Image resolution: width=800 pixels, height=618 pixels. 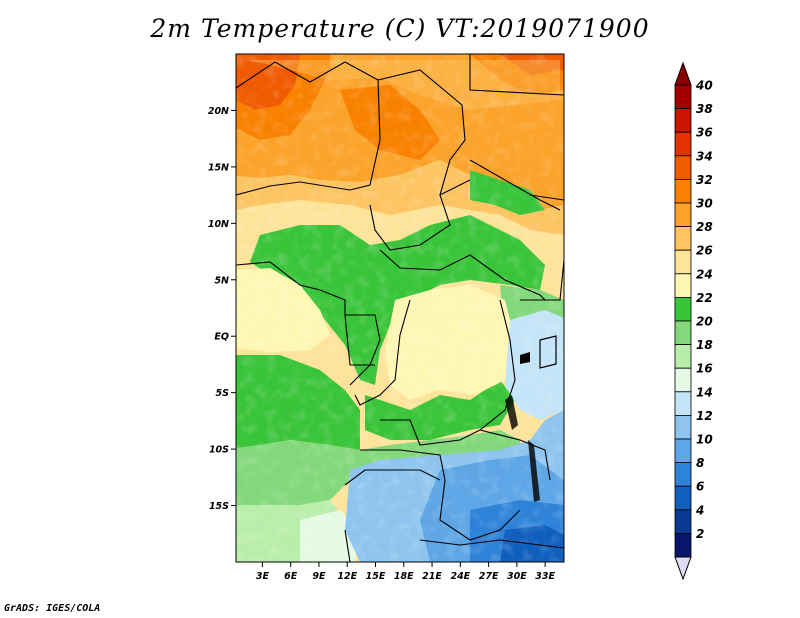 What do you see at coordinates (700, 487) in the screenshot?
I see `colorbar-level-label: 6` at bounding box center [700, 487].